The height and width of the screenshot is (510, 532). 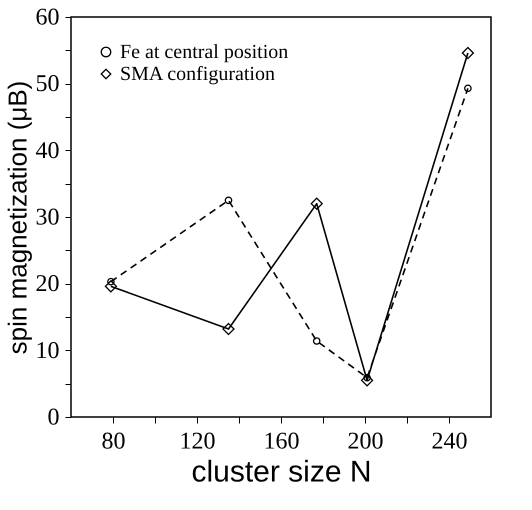 What do you see at coordinates (282, 441) in the screenshot?
I see `x-tick-label: 160` at bounding box center [282, 441].